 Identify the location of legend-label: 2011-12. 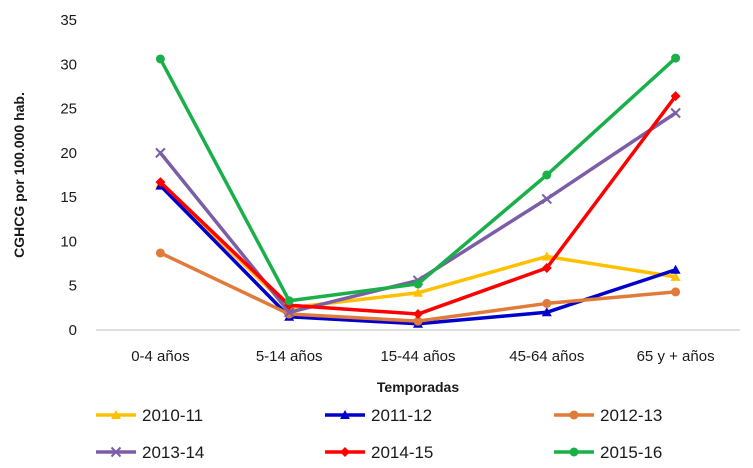
(401, 415).